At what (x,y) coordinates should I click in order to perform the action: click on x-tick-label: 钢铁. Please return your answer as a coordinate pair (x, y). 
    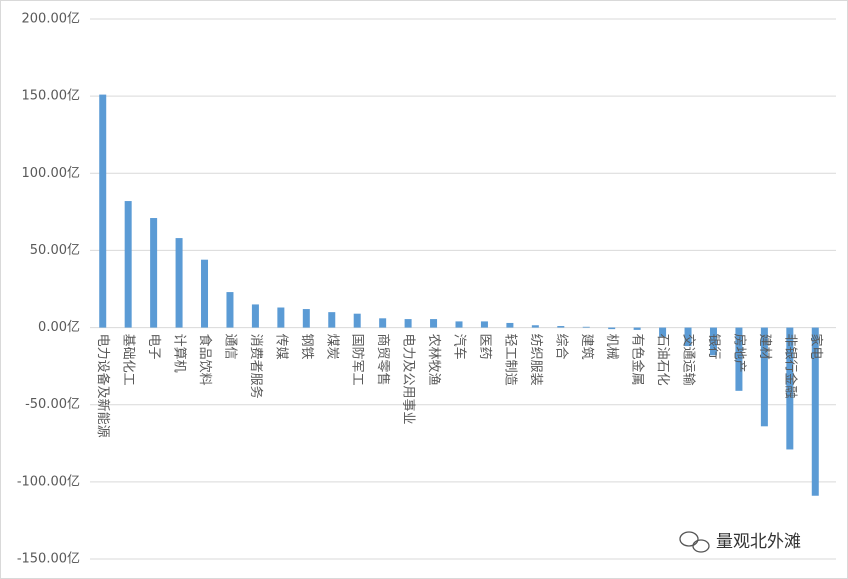
    Looking at the image, I should click on (306, 347).